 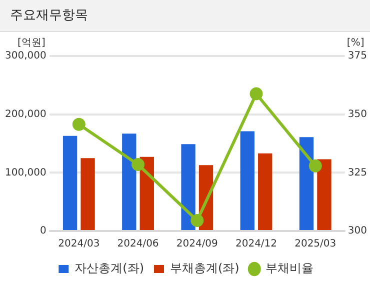 What do you see at coordinates (358, 231) in the screenshot?
I see `y2-tick-label: 300` at bounding box center [358, 231].